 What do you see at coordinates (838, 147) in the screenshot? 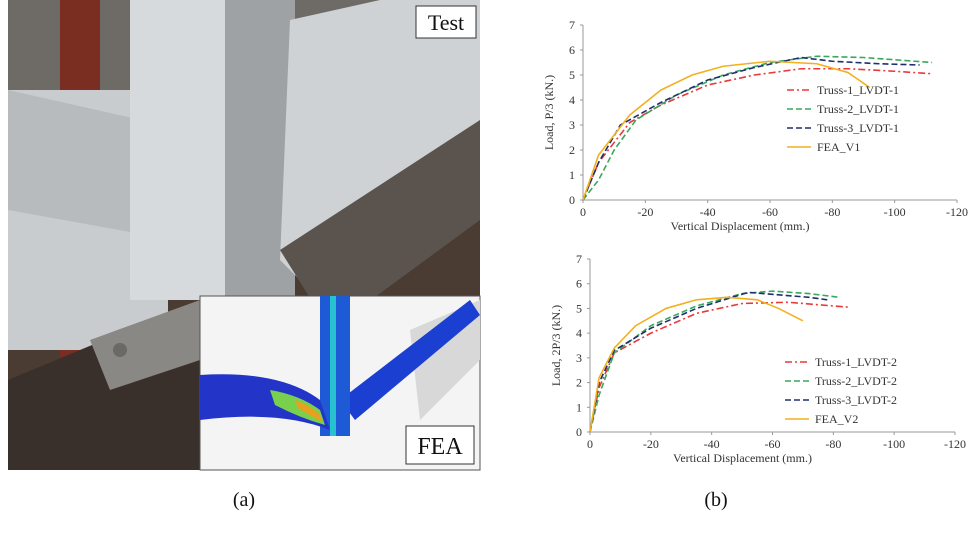
I see `legend-label: FEA_V1` at bounding box center [838, 147].